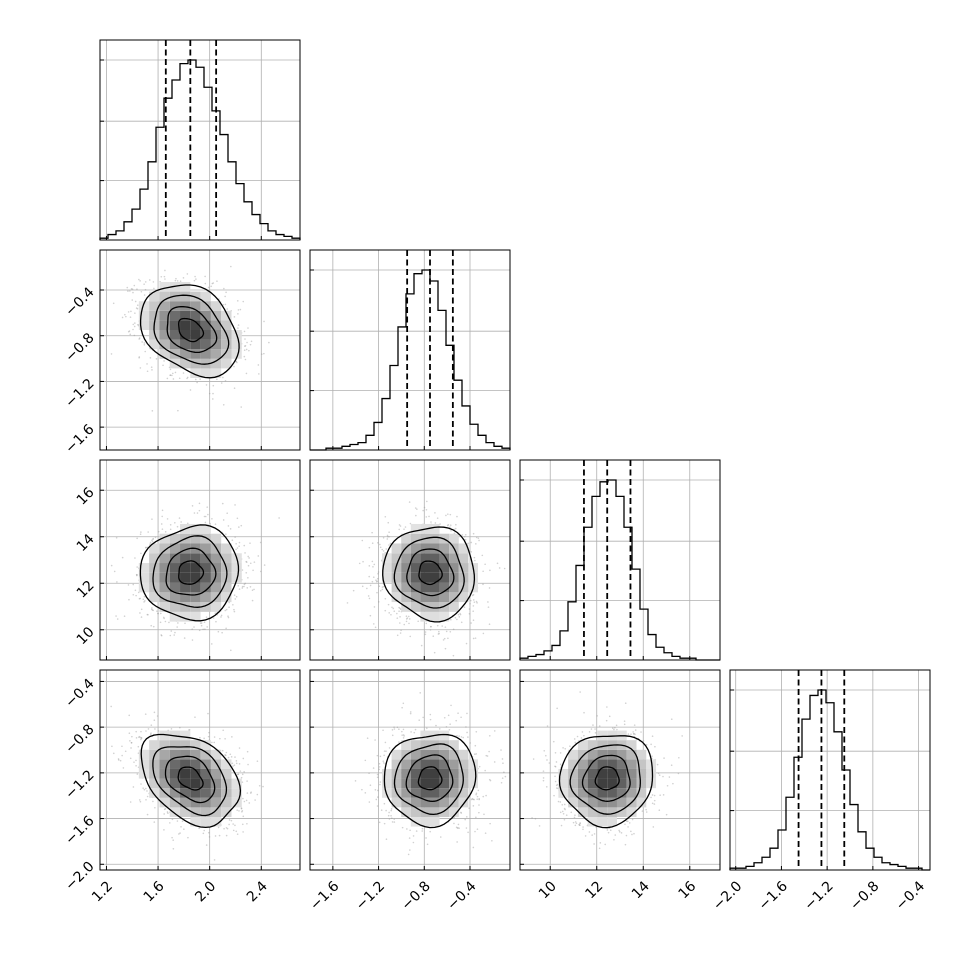  What do you see at coordinates (619, 570) in the screenshot?
I see `histogram-step-p2` at bounding box center [619, 570].